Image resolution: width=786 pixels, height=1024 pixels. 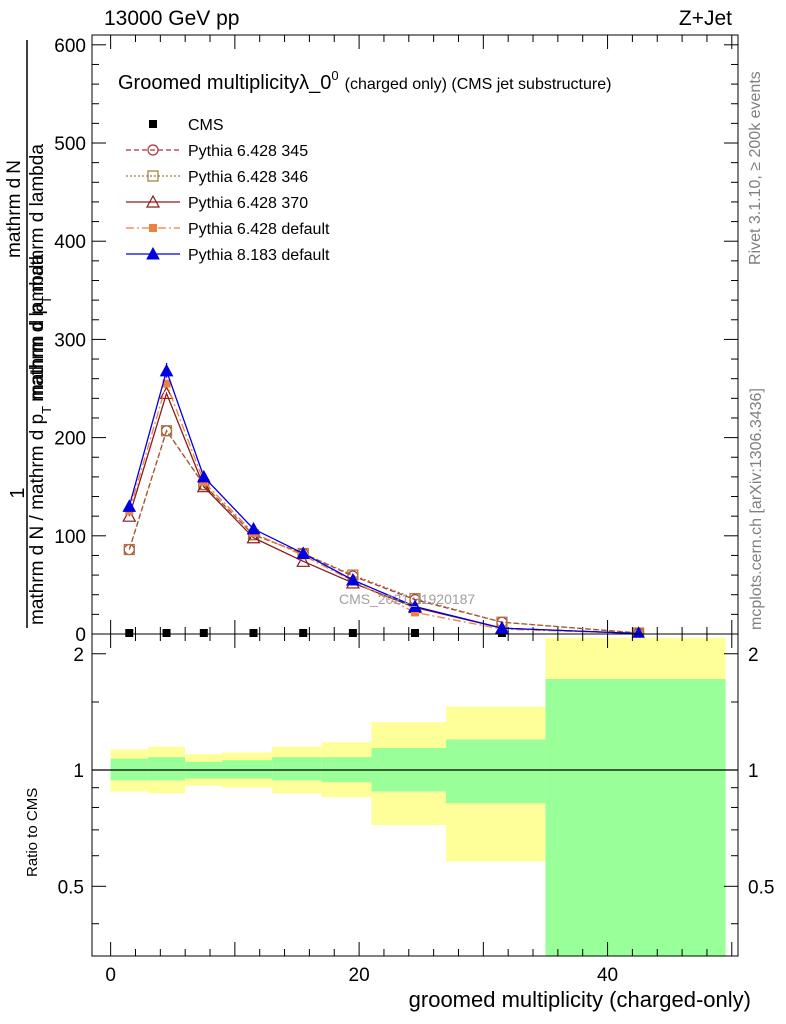 I want to click on watermark: CMS_2021_I1920187, so click(x=407, y=599).